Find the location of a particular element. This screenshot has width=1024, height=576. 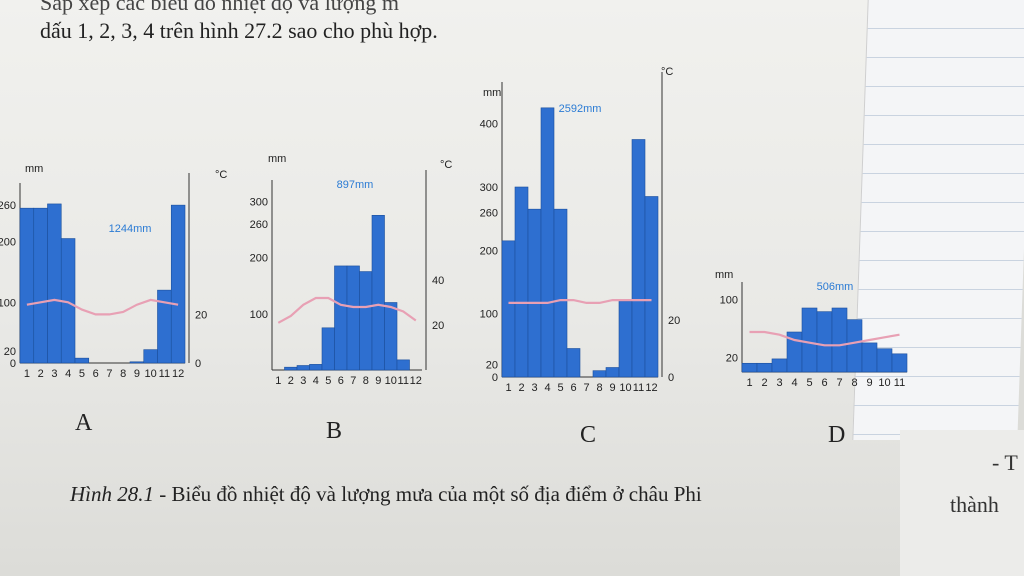

chart-letter-d: D is located at coordinates (837, 435).